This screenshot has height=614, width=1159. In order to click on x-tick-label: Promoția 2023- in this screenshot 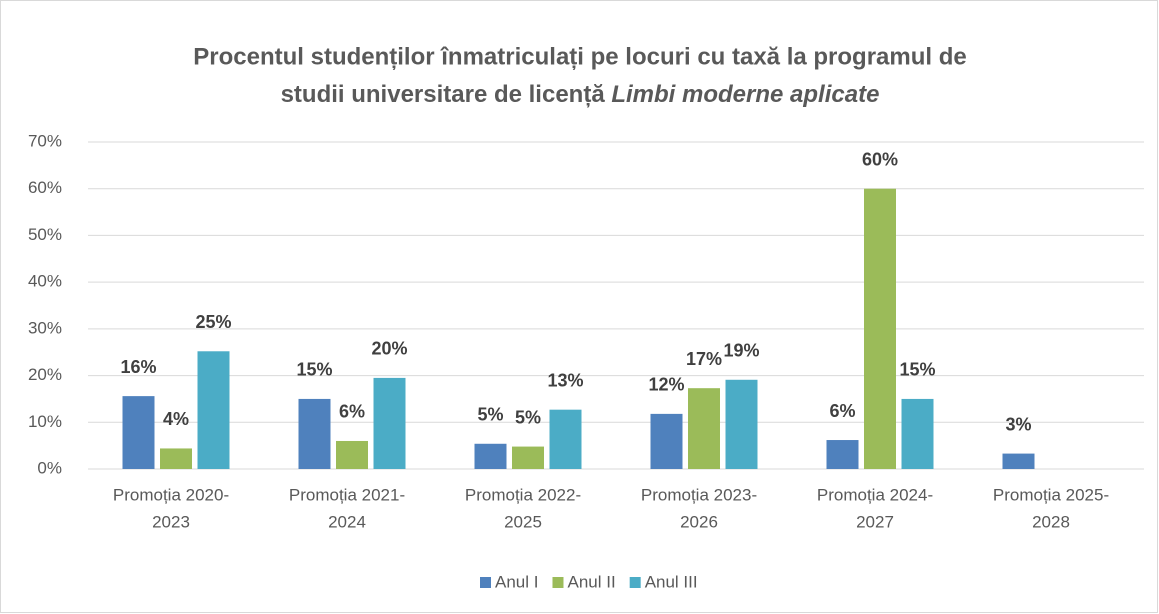, I will do `click(699, 494)`.